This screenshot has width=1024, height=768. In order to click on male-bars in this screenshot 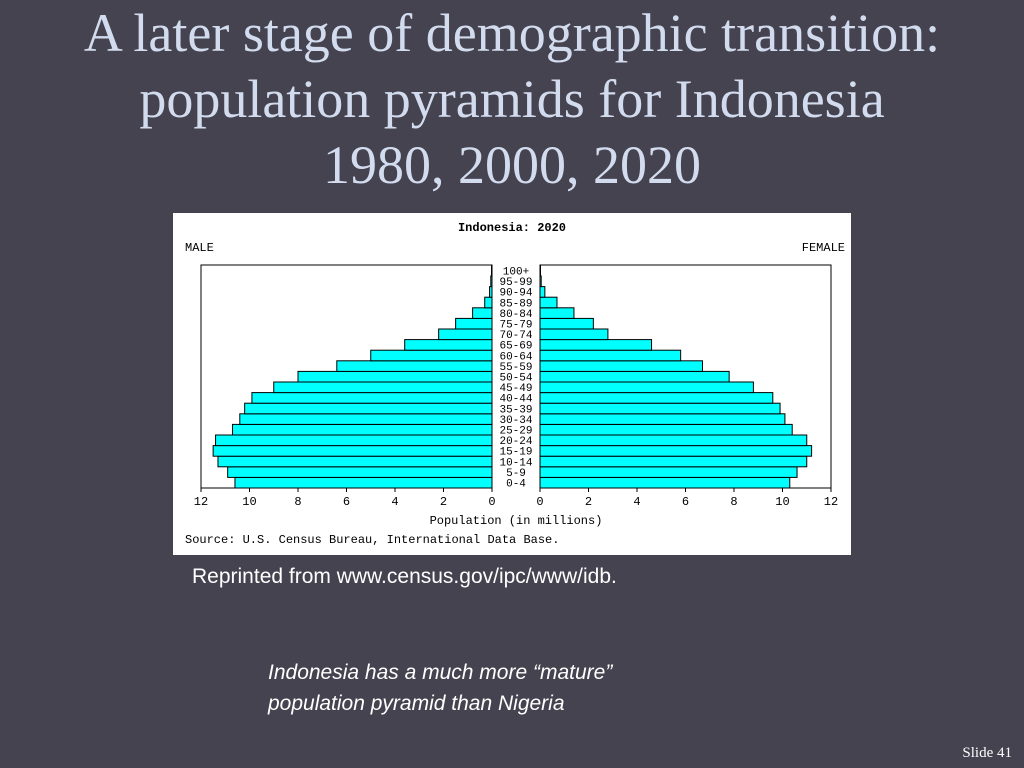, I will do `click(352, 376)`.